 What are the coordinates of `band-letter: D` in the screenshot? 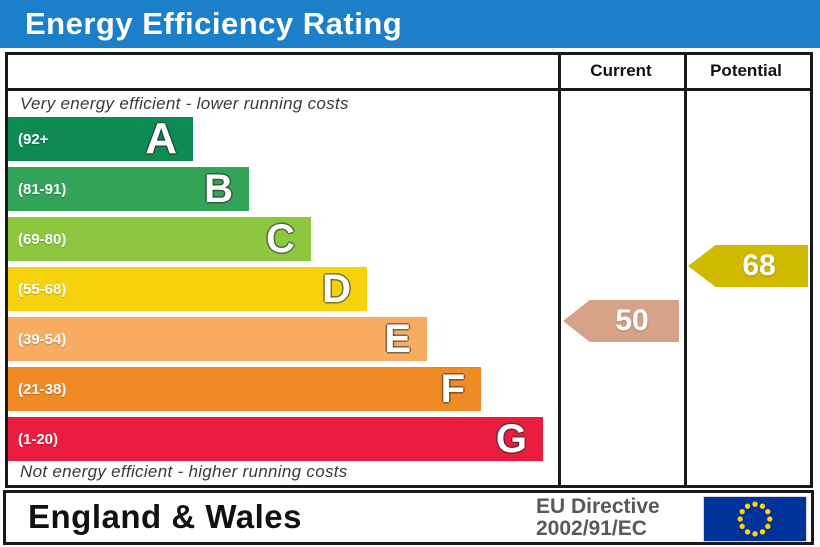 It's located at (336, 289).